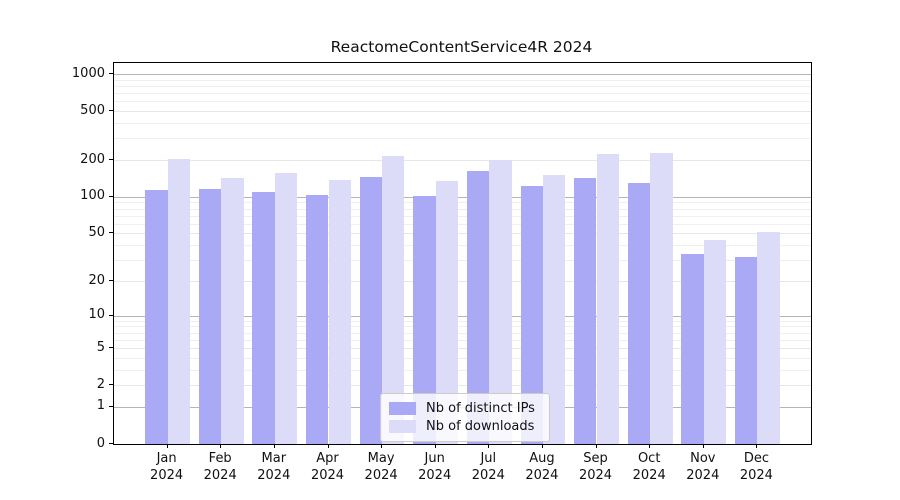 This screenshot has height=500, width=900. Describe the element at coordinates (96, 280) in the screenshot. I see `y-tick-label-20: 20` at that location.